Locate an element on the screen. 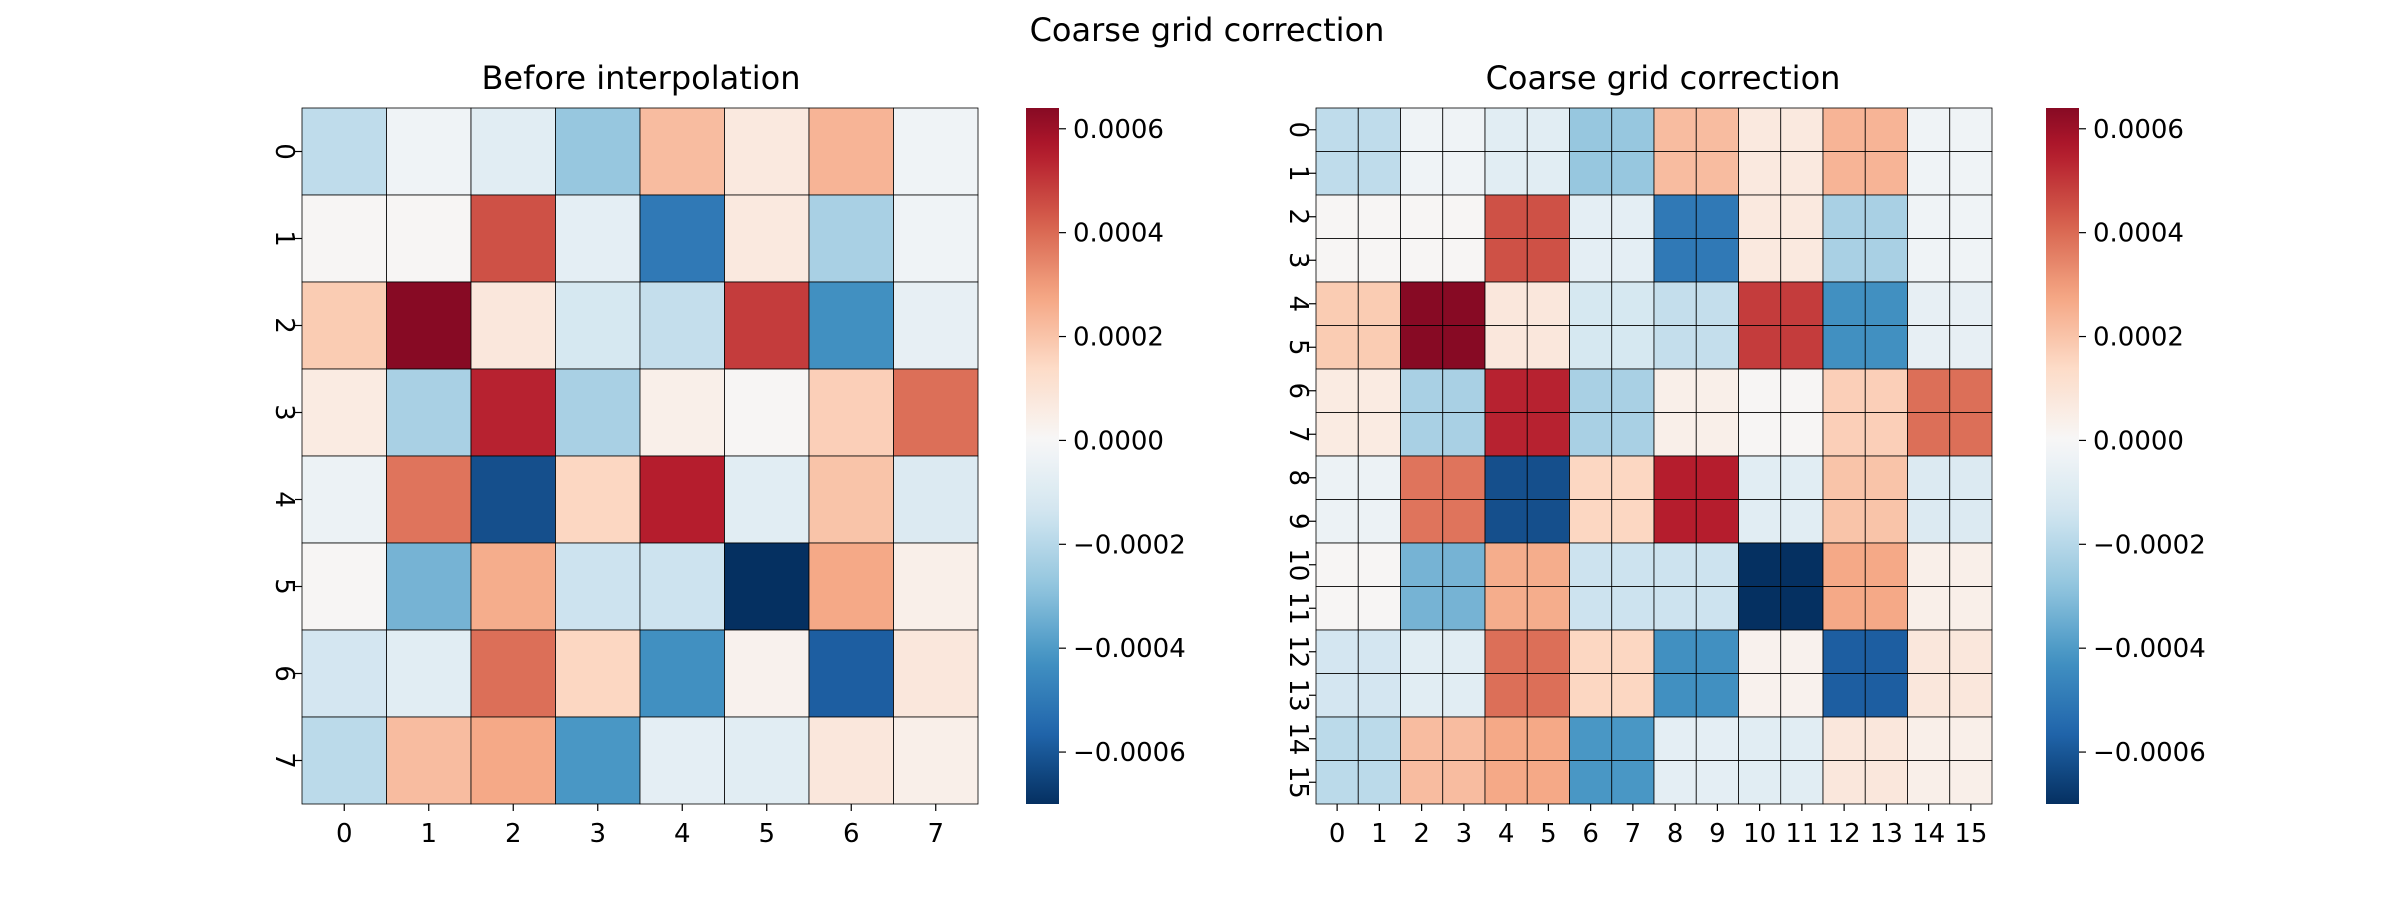 This screenshot has height=900, width=2400. x-tick-label: 14 is located at coordinates (1928, 834).